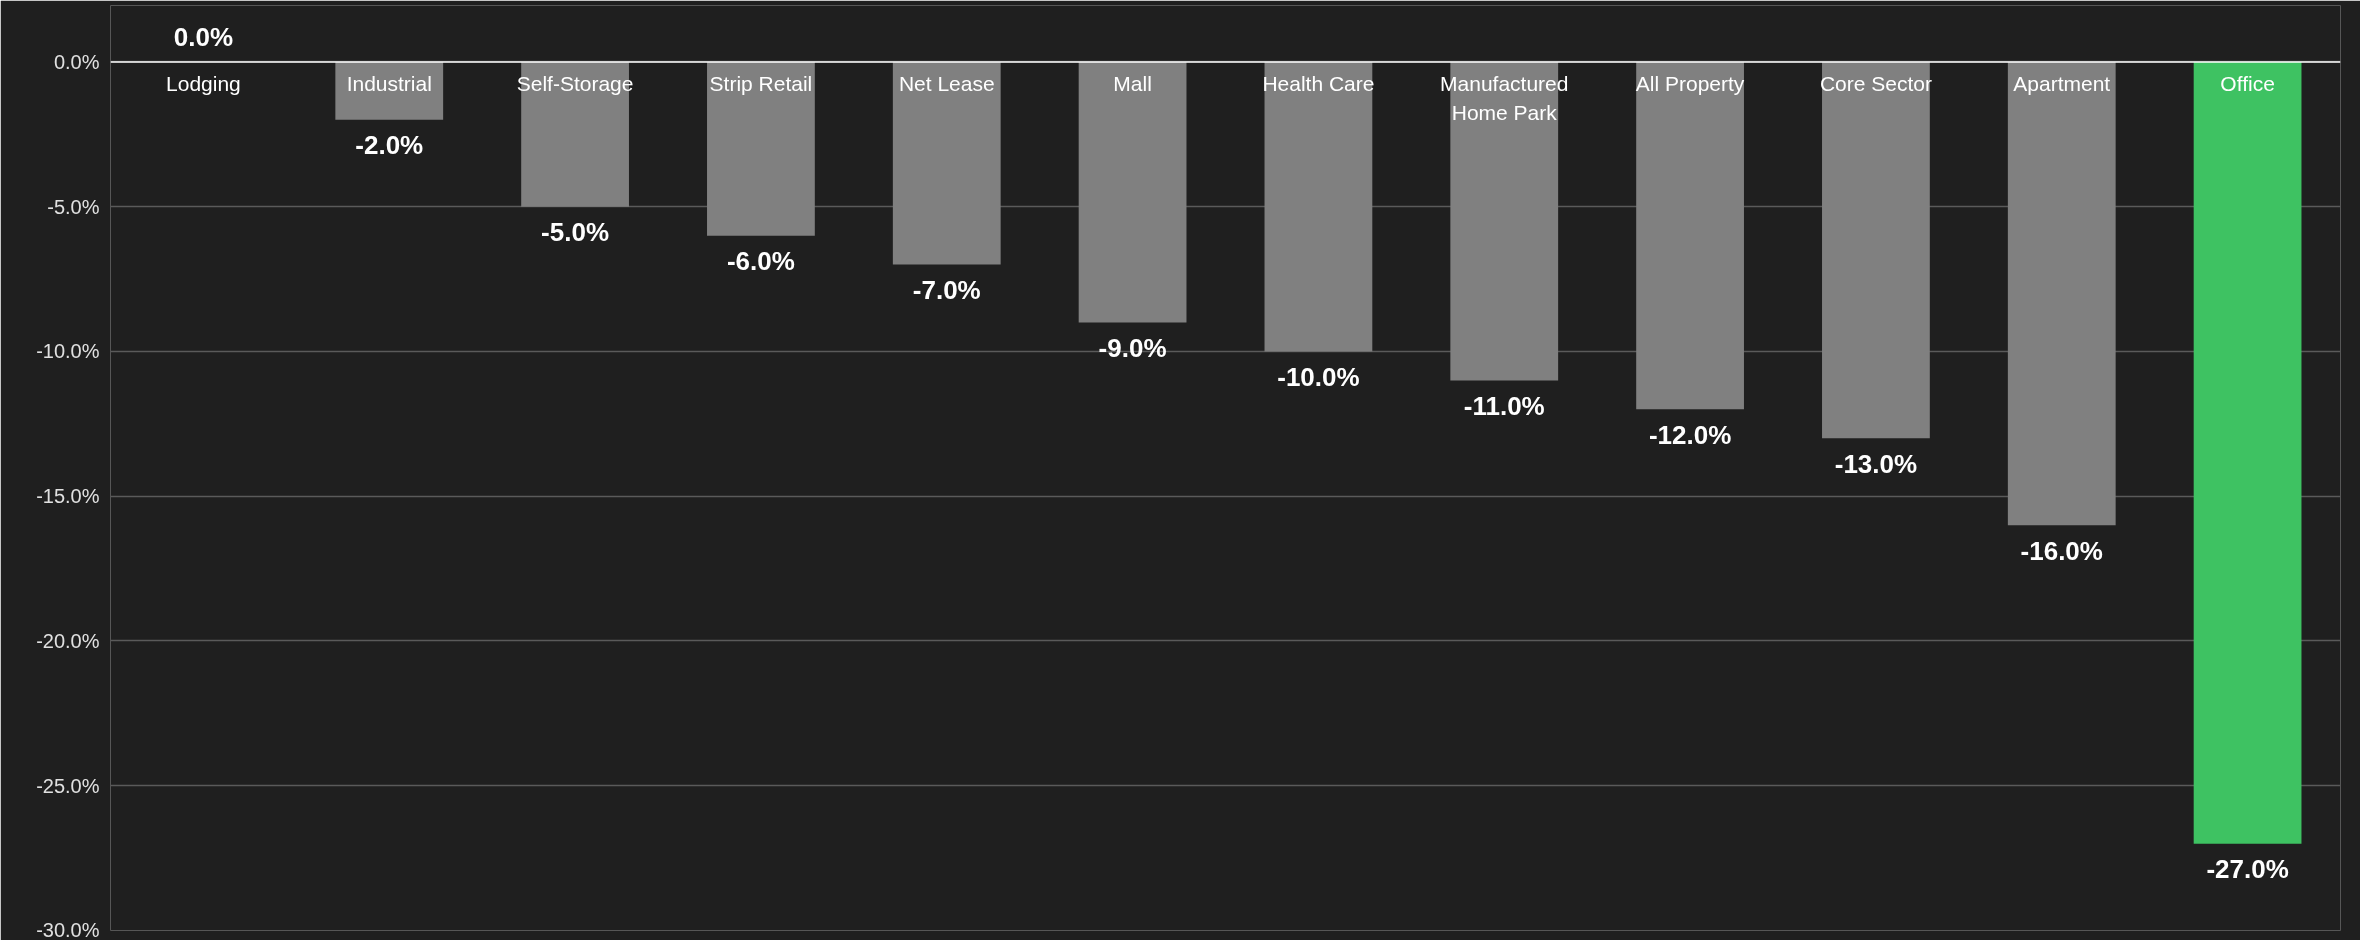 Image resolution: width=2374 pixels, height=947 pixels. What do you see at coordinates (68, 640) in the screenshot?
I see `y-tick-label: -20.0%` at bounding box center [68, 640].